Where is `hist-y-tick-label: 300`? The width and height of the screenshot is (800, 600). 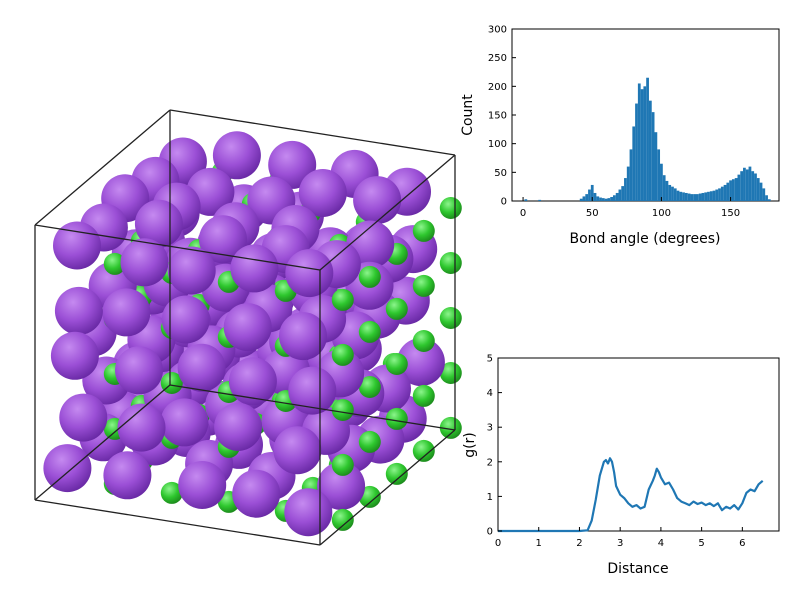 hist-y-tick-label: 300 is located at coordinates (497, 30).